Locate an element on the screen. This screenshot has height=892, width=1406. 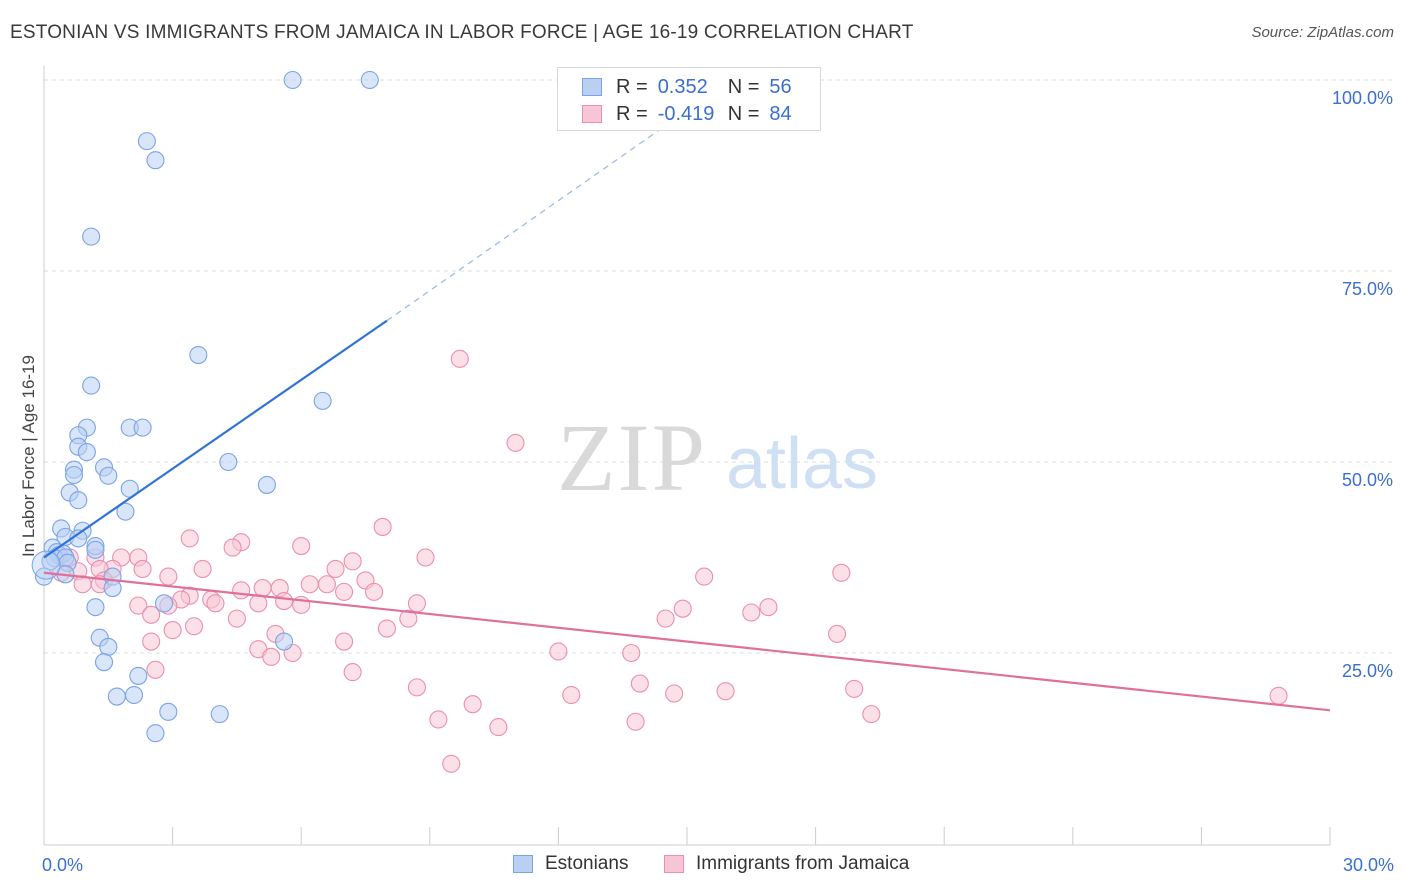
legend-n-value: 84 is located at coordinates (780, 113).